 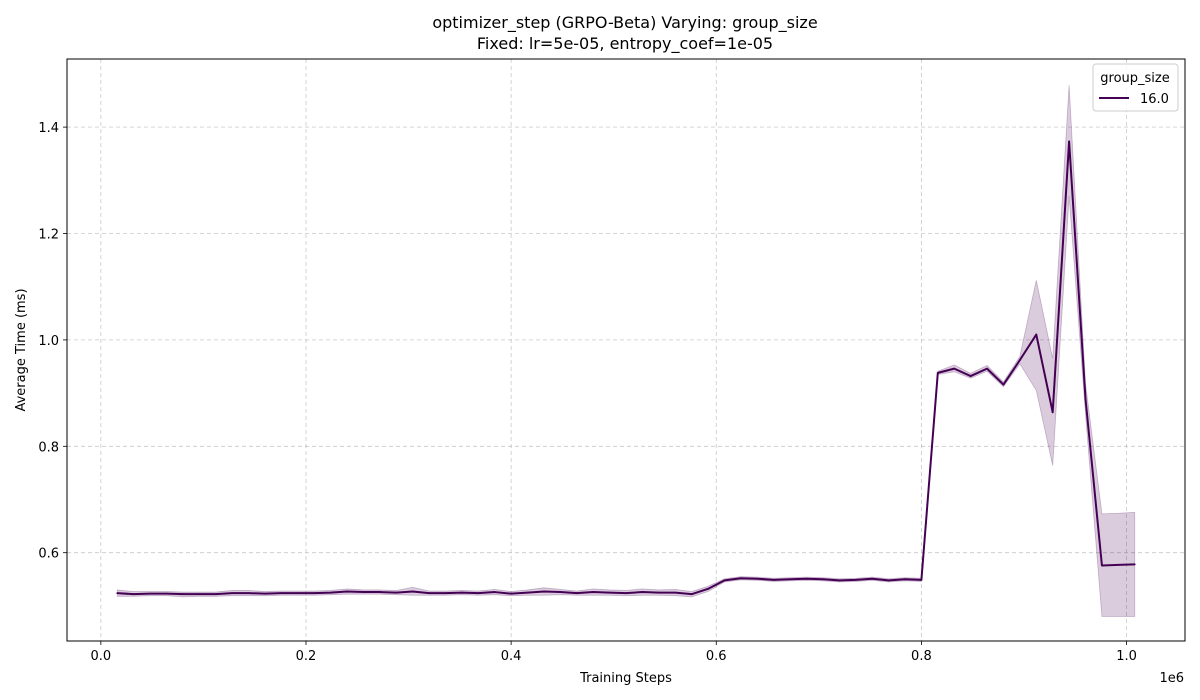 What do you see at coordinates (48, 341) in the screenshot?
I see `y-tick-label: 1.0` at bounding box center [48, 341].